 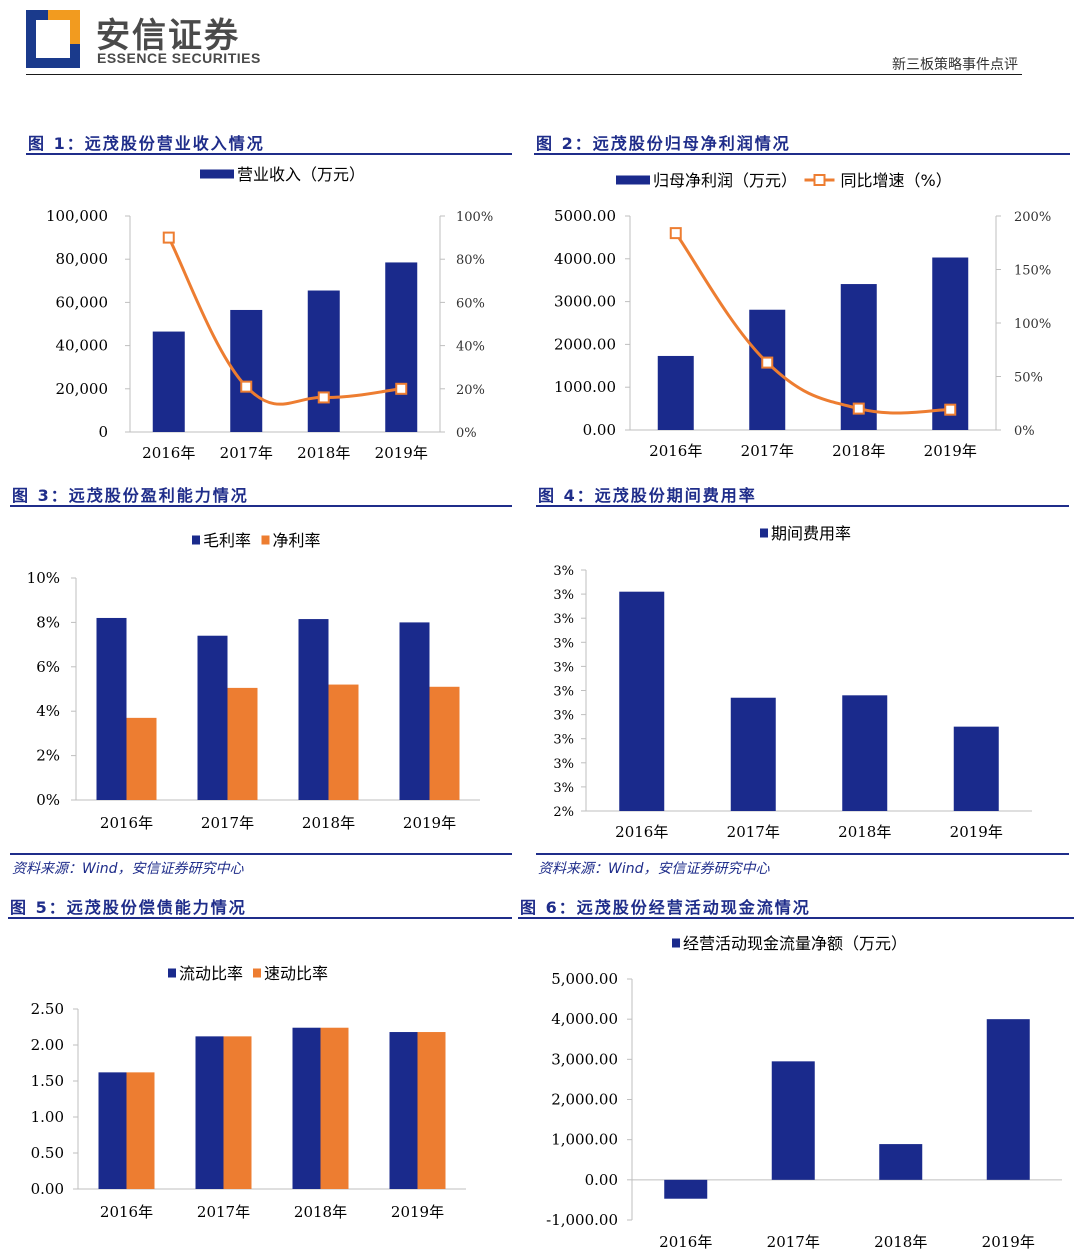 I want to click on report-header: 安信证券 ESSENCE SECURITIES 新三板策略事件点评, so click(x=540, y=40).